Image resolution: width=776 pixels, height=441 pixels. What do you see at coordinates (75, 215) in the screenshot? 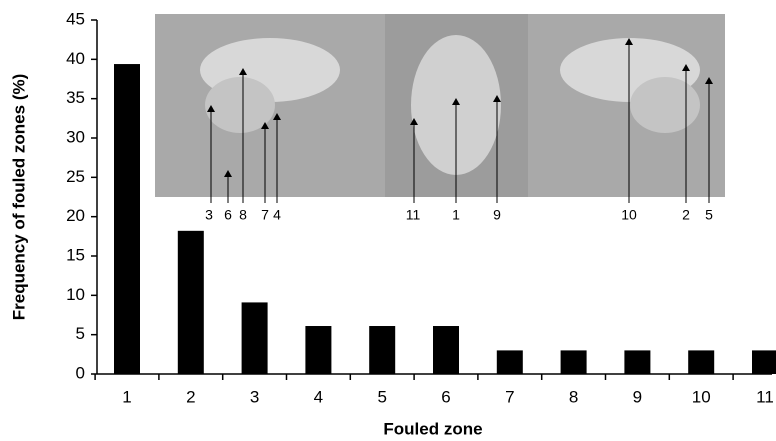
I see `y-tick-label: 20` at bounding box center [75, 215].